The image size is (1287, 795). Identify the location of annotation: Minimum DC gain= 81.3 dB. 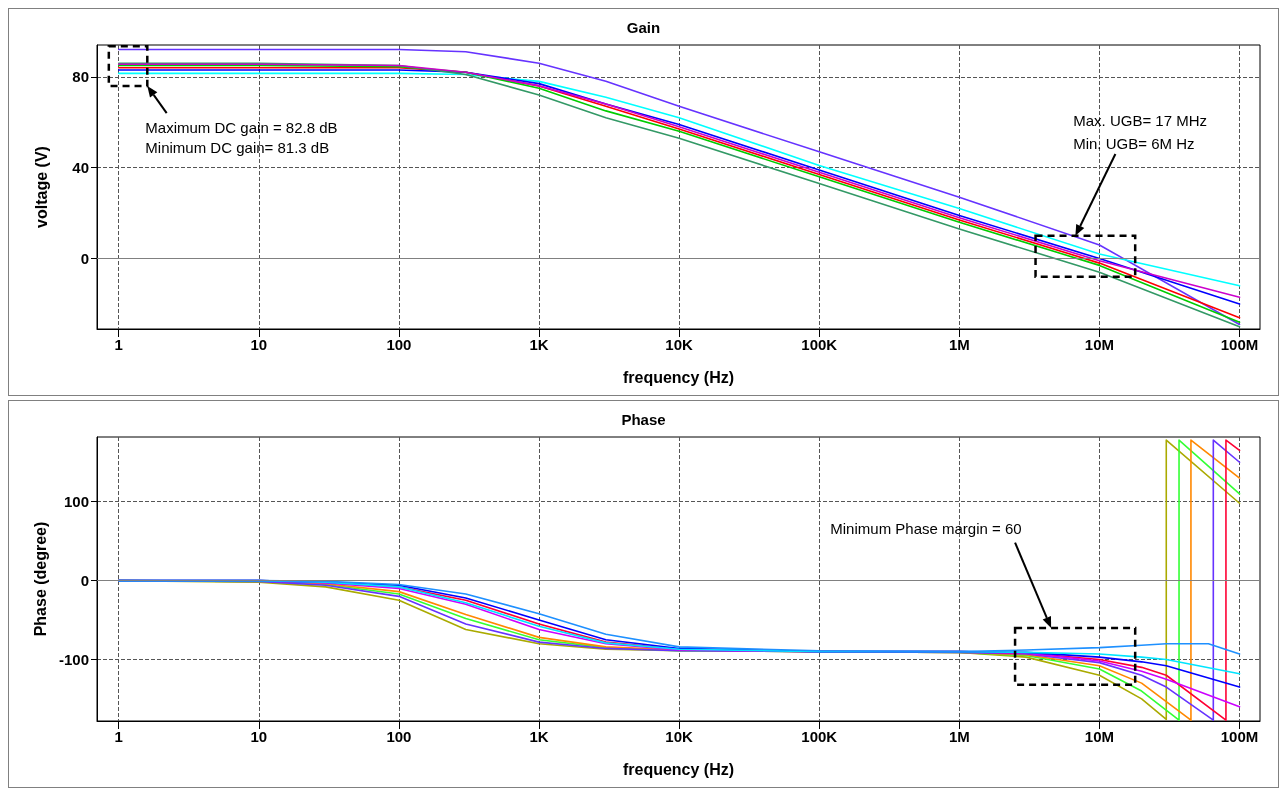
(237, 148).